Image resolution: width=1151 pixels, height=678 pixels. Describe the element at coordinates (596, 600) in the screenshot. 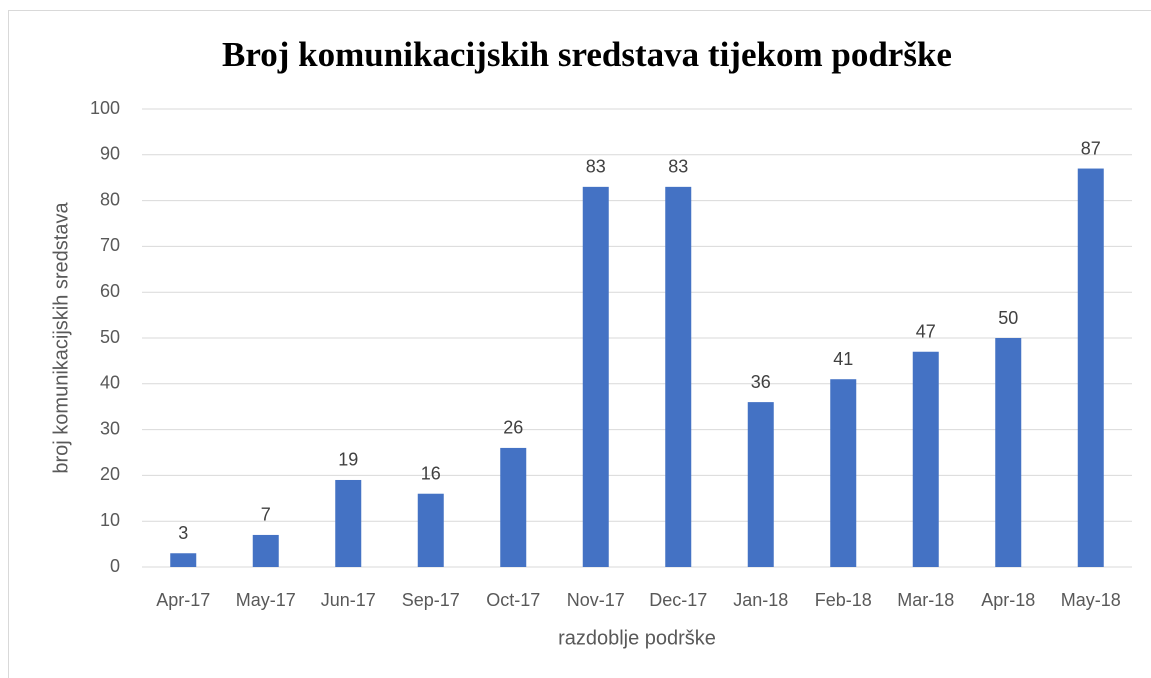

I see `x-tick-label: Nov-17` at that location.